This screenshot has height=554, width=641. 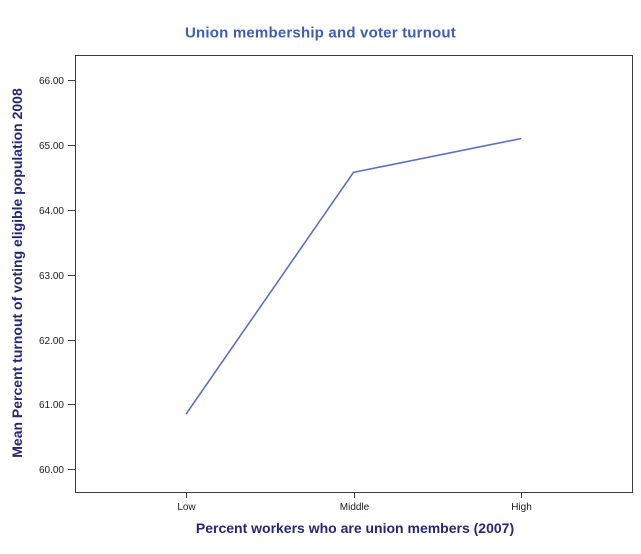 What do you see at coordinates (51, 405) in the screenshot?
I see `y-tick-label: 61.00` at bounding box center [51, 405].